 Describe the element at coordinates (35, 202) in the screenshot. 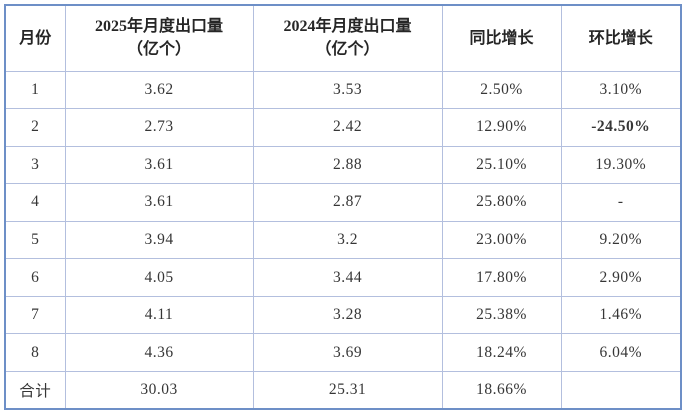

I see `table-cell: 4` at that location.